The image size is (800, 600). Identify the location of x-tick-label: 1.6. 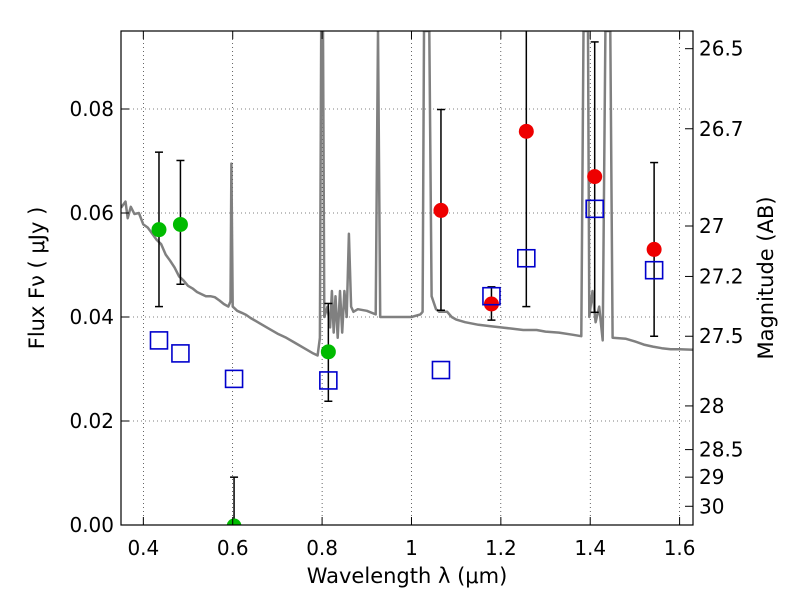
(680, 548).